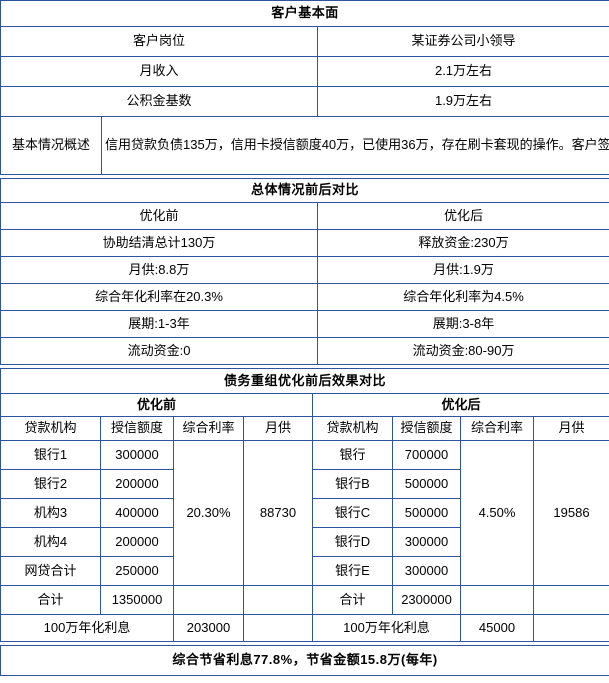 The height and width of the screenshot is (683, 609). Describe the element at coordinates (352, 513) in the screenshot. I see `after-org-2: 银行C` at that location.